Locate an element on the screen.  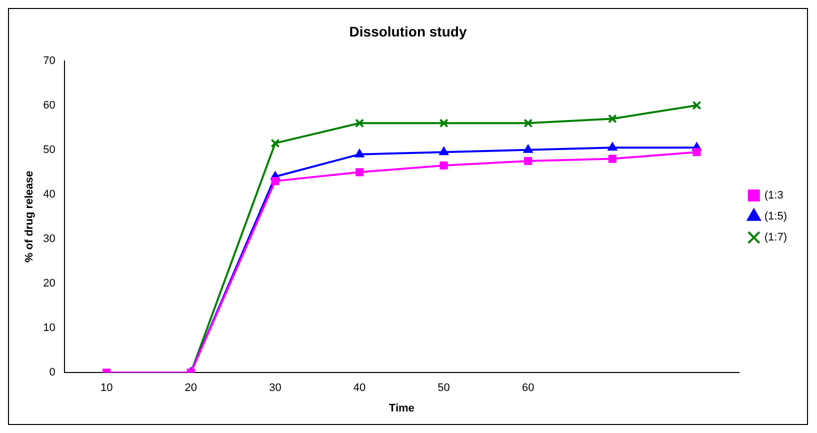
y-tick-label: 50 is located at coordinates (49, 150).